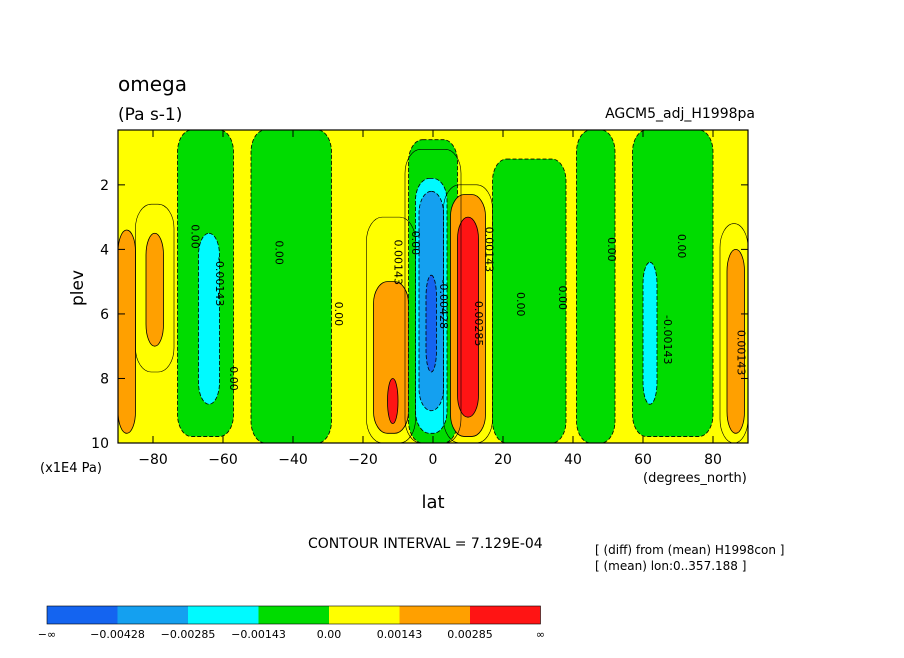 The width and height of the screenshot is (904, 658). Describe the element at coordinates (78, 288) in the screenshot. I see `y-axis-title: plev` at that location.